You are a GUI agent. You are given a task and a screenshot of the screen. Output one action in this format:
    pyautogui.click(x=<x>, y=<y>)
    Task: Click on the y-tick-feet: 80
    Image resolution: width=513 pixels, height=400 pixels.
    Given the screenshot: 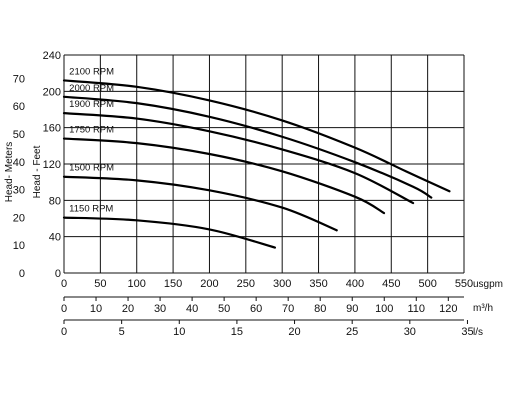 What is the action you would take?
    pyautogui.click(x=55, y=201)
    